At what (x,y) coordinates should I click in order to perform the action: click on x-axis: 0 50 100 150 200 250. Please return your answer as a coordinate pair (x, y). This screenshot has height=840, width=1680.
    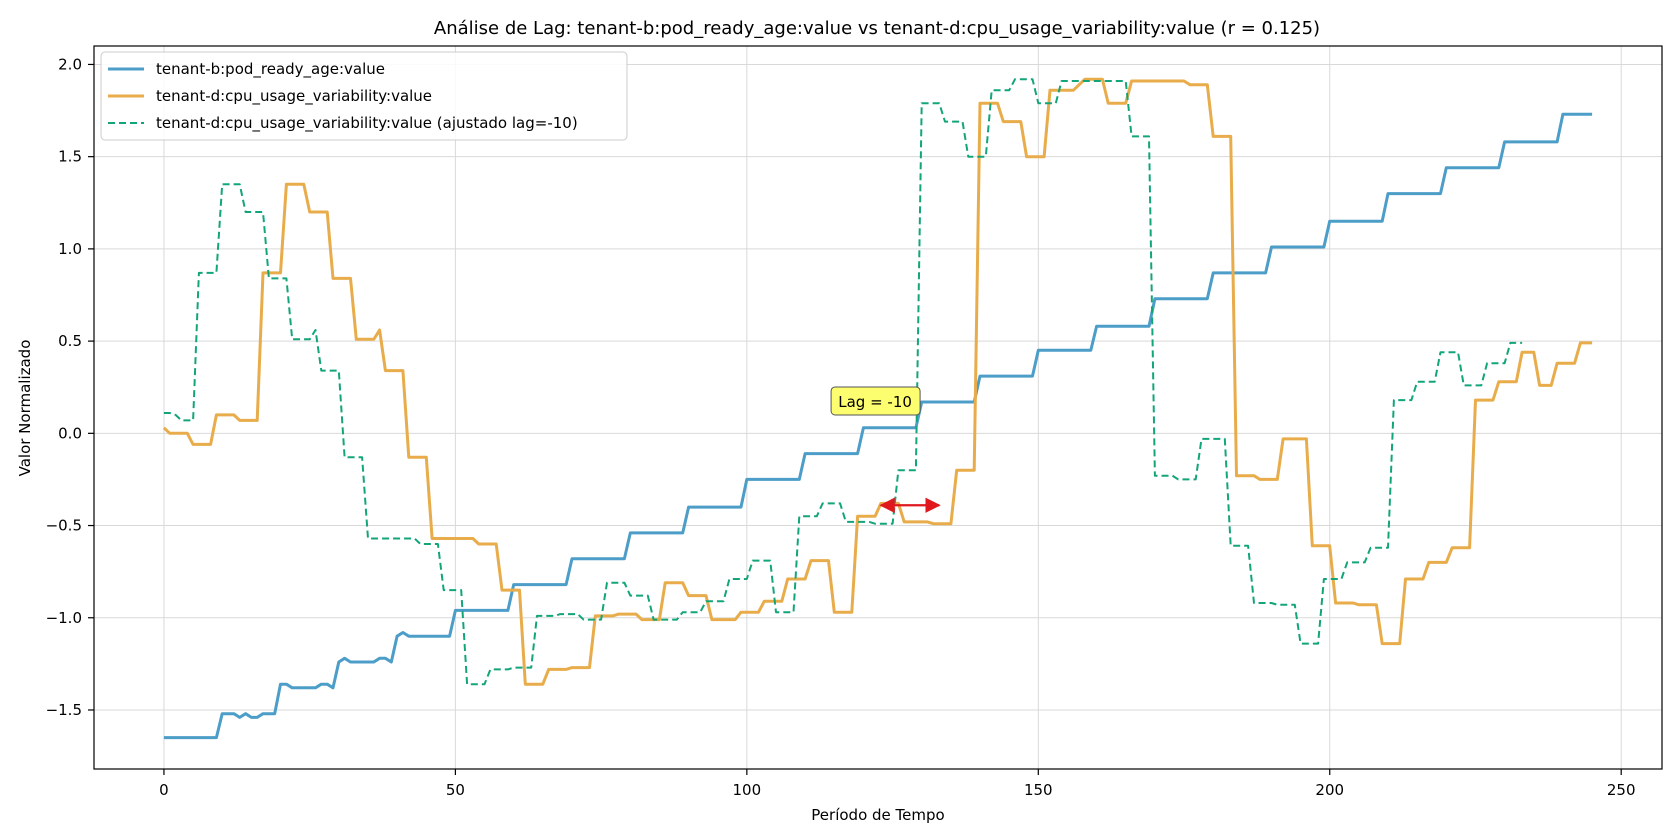
    Looking at the image, I should click on (897, 784).